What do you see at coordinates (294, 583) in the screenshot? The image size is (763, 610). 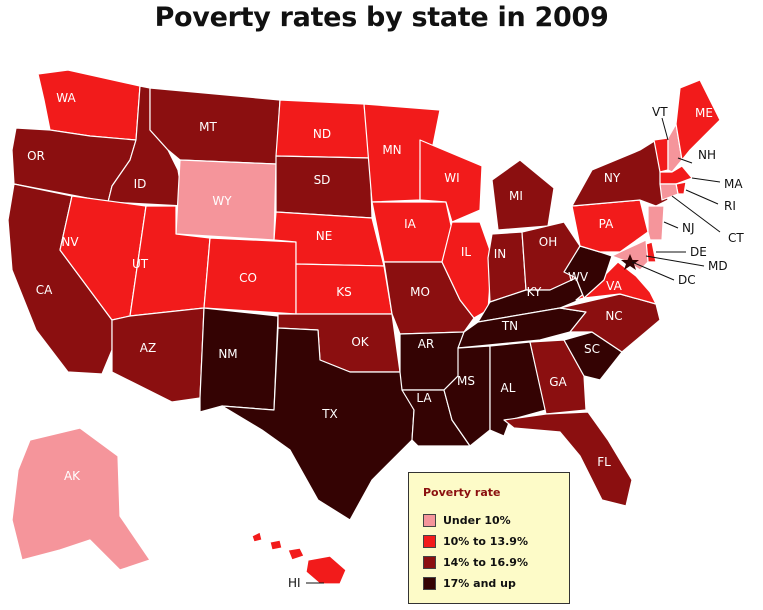 I see `label-HI: HI` at bounding box center [294, 583].